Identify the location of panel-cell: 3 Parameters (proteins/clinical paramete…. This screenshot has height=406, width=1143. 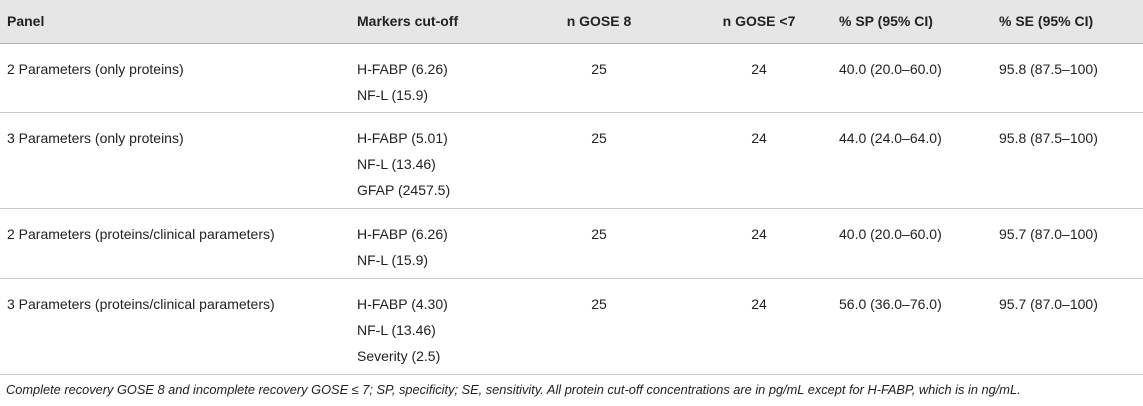
(141, 303).